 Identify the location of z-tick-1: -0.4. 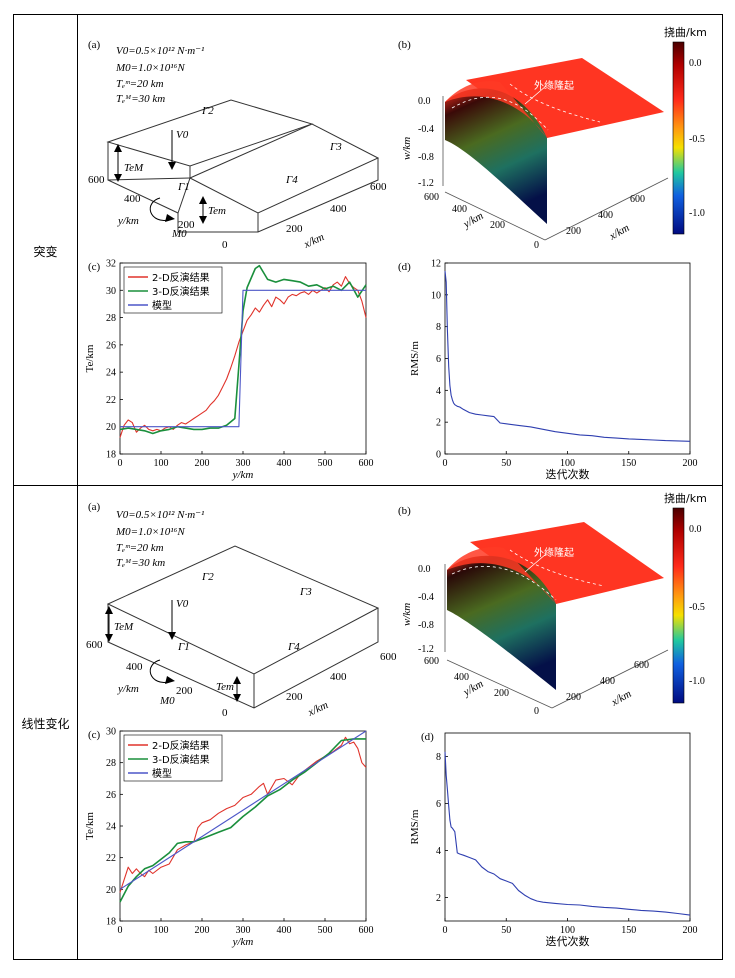
(426, 129).